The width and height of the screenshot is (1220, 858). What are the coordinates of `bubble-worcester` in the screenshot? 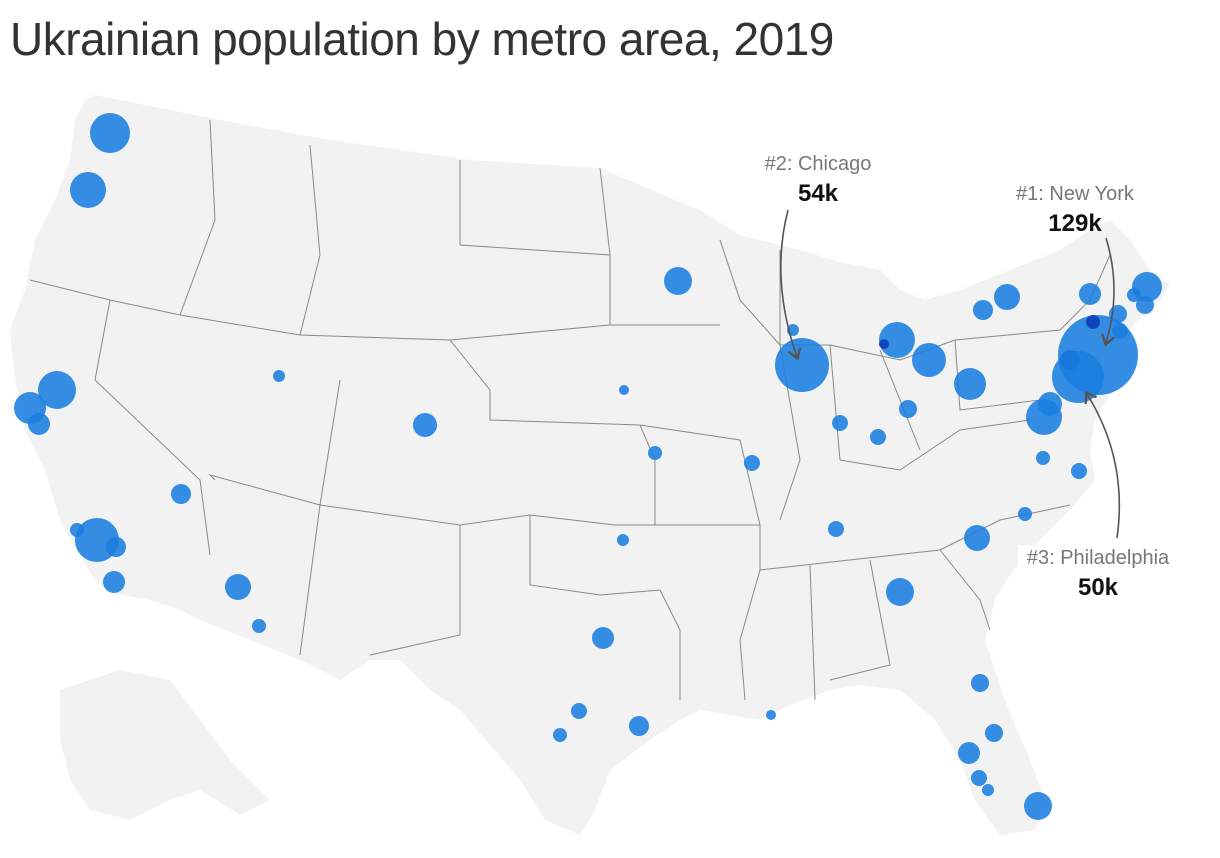 It's located at (1134, 295).